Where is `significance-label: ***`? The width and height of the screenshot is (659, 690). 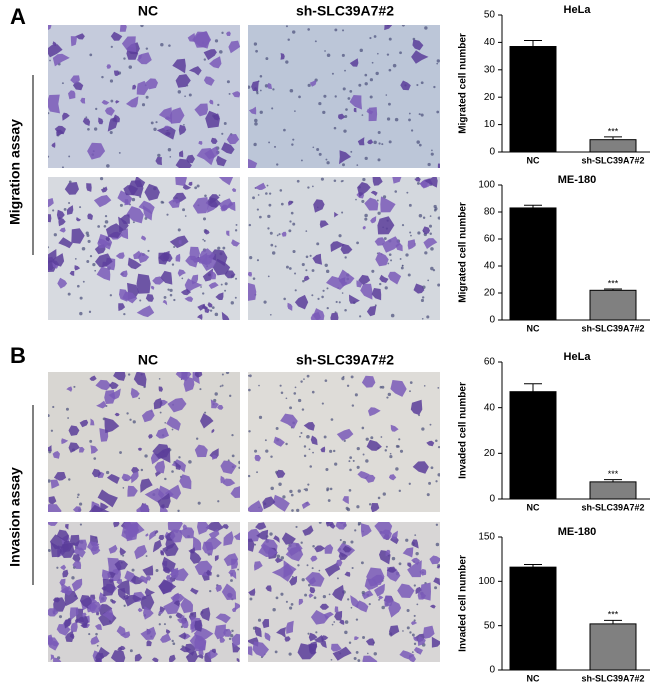 significance-label: *** is located at coordinates (613, 131).